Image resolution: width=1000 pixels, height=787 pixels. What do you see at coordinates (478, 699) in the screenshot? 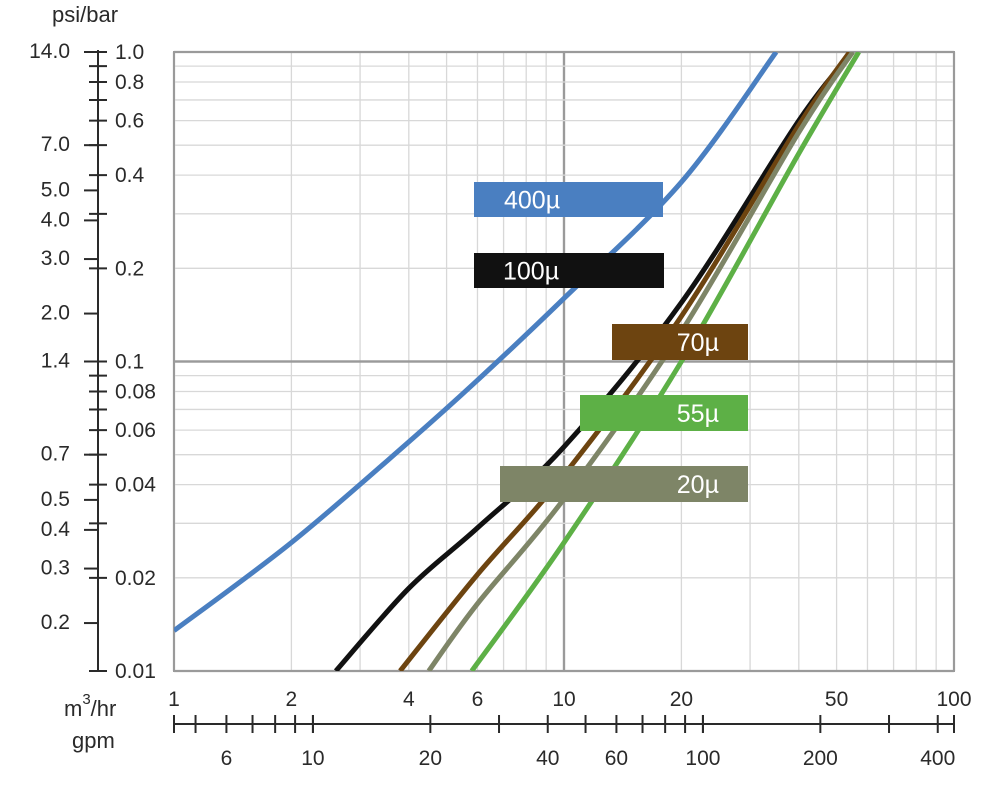
I see `x-tick-label-m3hr: 6` at bounding box center [478, 699].